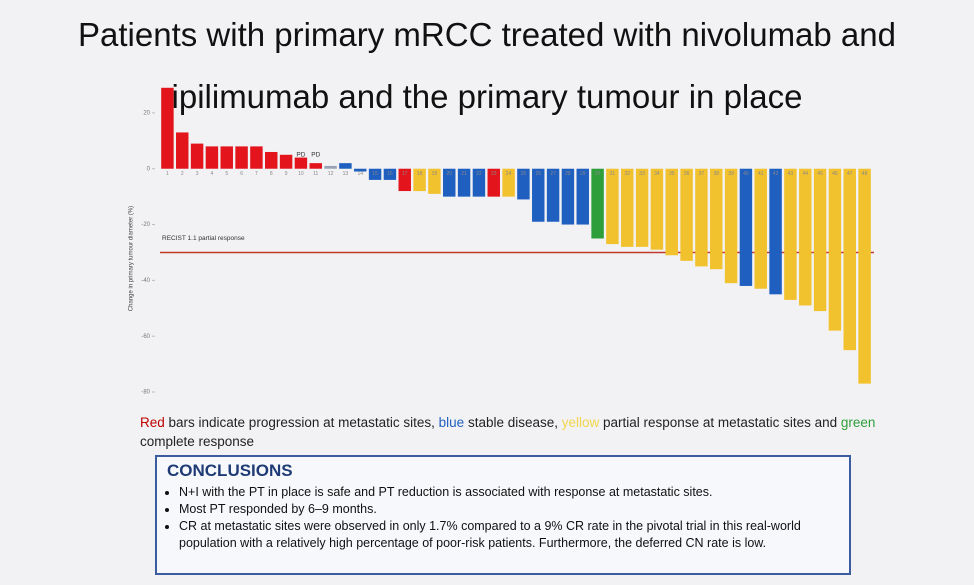 The image size is (974, 585). Describe the element at coordinates (145, 337) in the screenshot. I see `y-tick-label: -60` at that location.